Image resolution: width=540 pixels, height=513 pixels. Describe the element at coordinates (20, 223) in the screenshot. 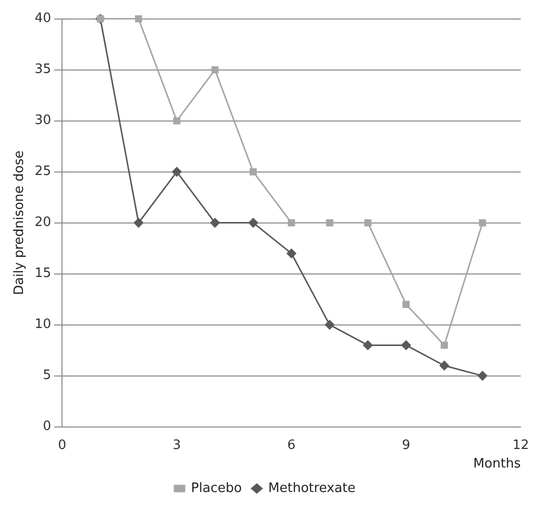

I see `y-axis-title: Daily prednisone dose` at that location.